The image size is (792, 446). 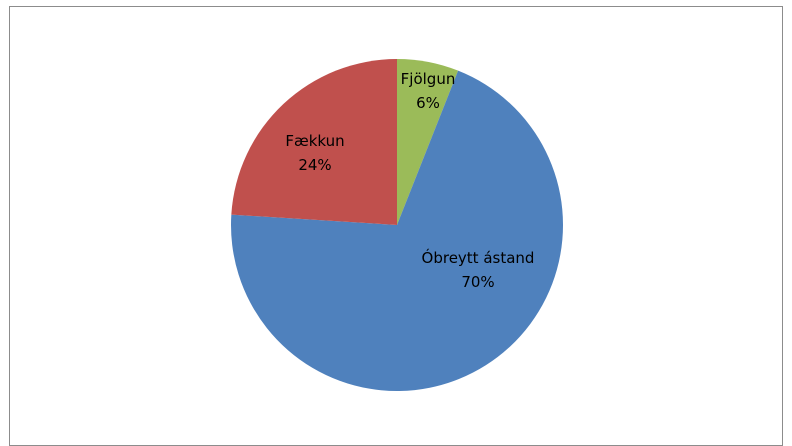 I want to click on slice-label-pct-1: 70%, so click(x=477, y=282).